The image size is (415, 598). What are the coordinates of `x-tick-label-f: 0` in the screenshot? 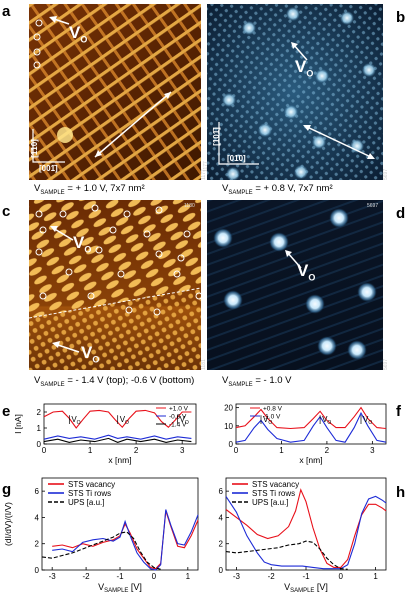 It's located at (236, 450).